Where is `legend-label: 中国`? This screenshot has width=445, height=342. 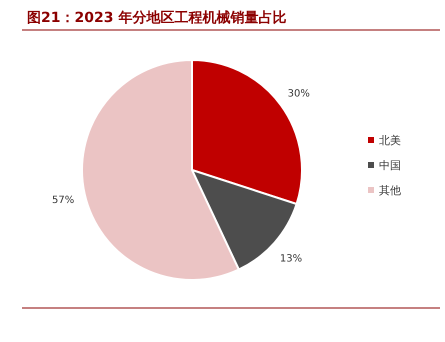
legend-label: 中国 is located at coordinates (390, 165).